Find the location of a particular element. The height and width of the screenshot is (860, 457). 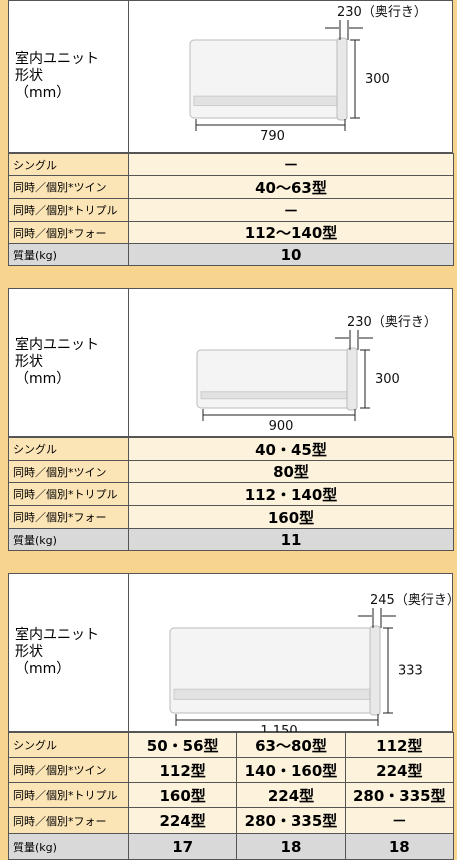

depth-label: 245（奥行き） is located at coordinates (413, 600).